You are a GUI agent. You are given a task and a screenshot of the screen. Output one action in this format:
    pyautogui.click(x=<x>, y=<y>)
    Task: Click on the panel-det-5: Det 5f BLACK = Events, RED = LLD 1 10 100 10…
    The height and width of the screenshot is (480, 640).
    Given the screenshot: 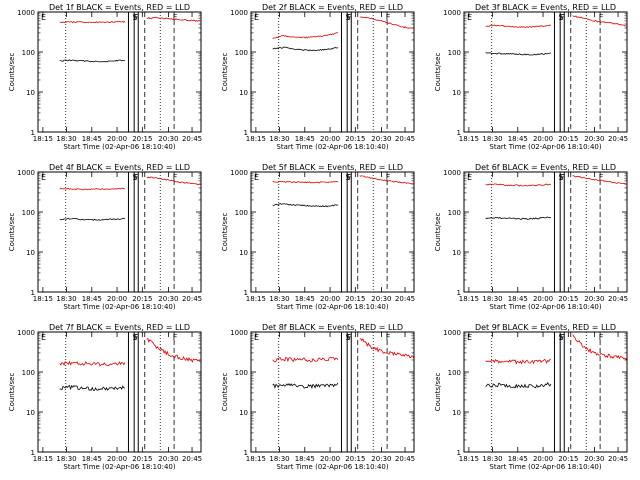 What is the action you would take?
    pyautogui.click(x=318, y=237)
    